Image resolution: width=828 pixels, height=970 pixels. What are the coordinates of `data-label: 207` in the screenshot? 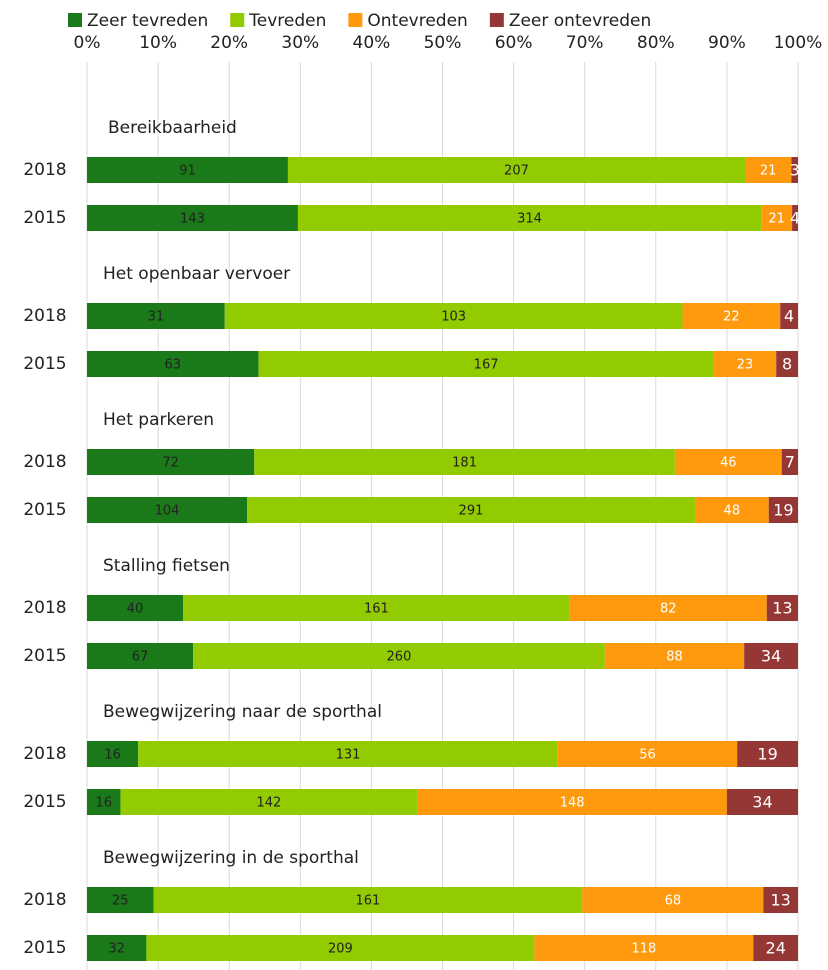 It's located at (516, 171).